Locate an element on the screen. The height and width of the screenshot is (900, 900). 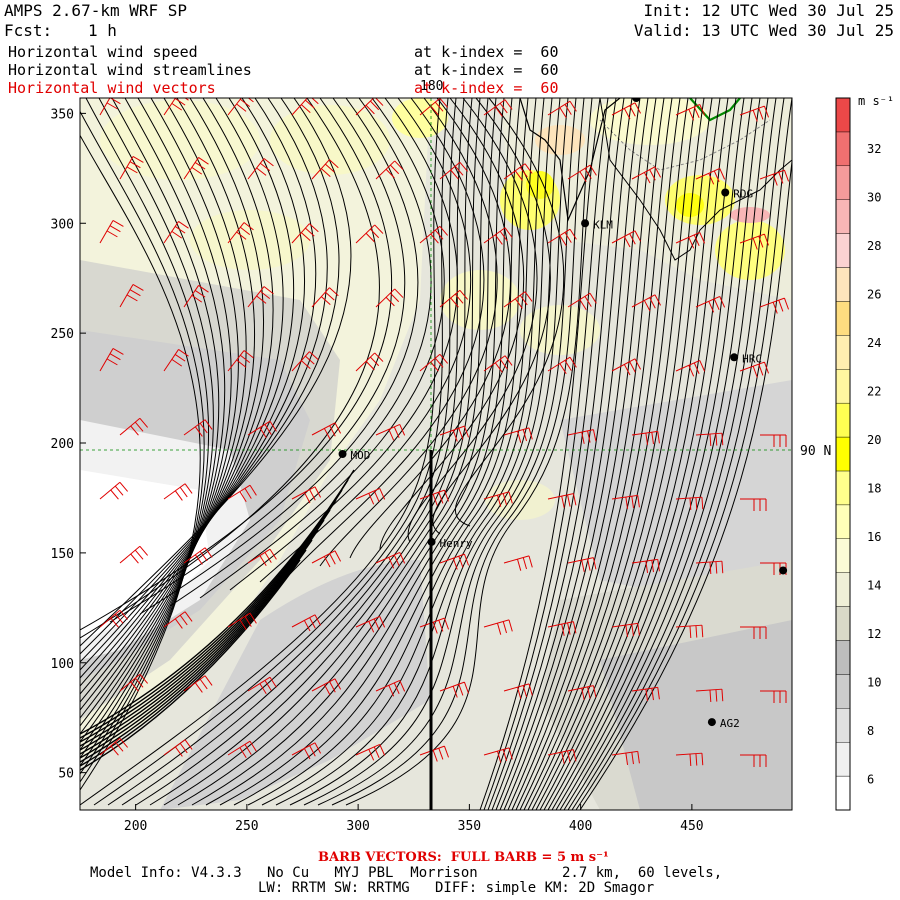
y-tick-label: 200 is located at coordinates (62, 444).